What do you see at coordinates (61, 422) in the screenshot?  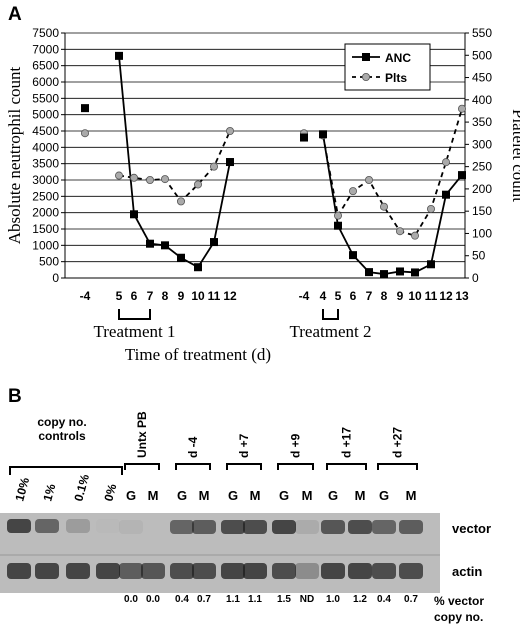 I see `copy-controls-label: copy no.` at bounding box center [61, 422].